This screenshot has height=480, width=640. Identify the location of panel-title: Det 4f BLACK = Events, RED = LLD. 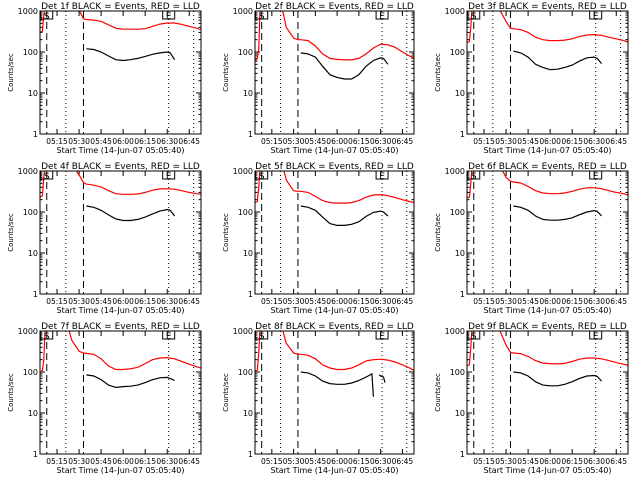
(120, 167).